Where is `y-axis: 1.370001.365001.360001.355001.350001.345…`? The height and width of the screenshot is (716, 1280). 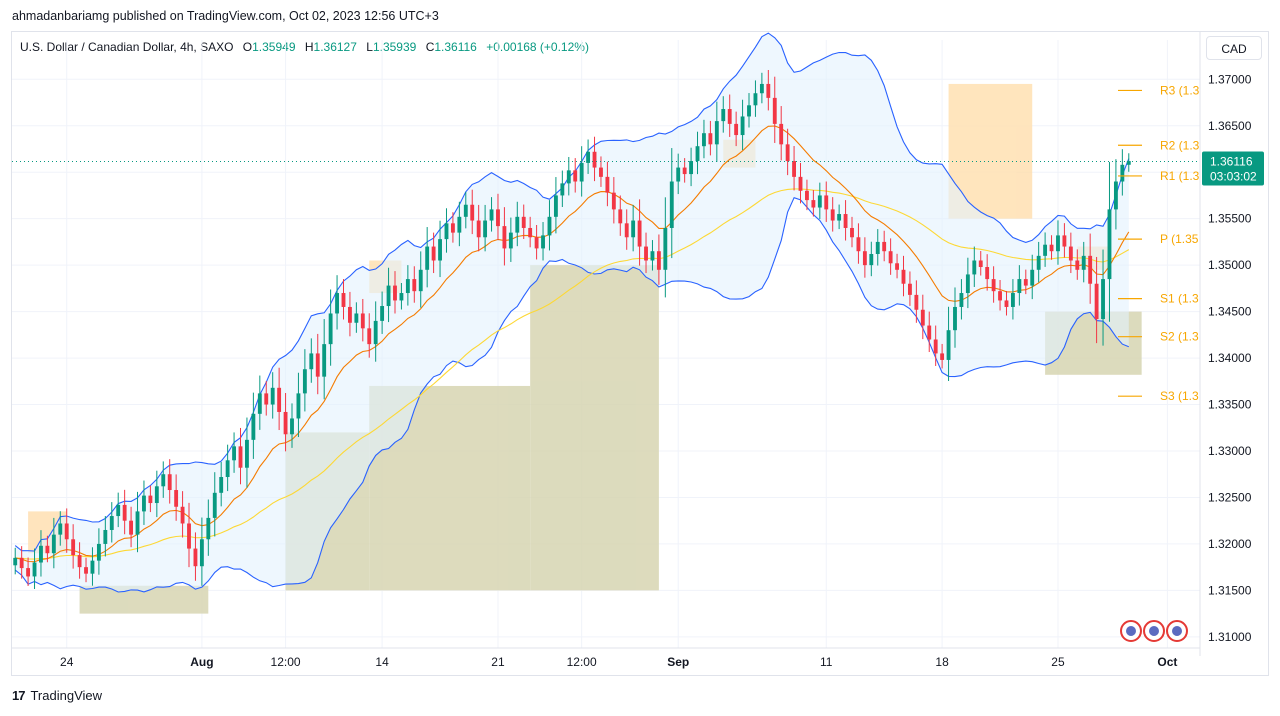
y-axis: 1.370001.365001.360001.355001.350001.345… is located at coordinates (1231, 344).